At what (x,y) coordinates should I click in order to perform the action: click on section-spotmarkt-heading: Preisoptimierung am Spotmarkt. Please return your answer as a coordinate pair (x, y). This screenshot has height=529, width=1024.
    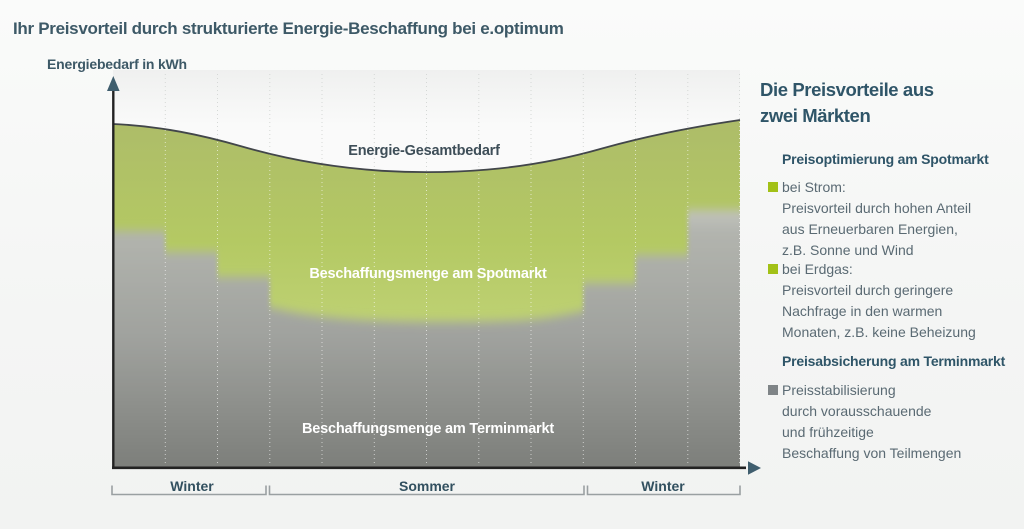
    Looking at the image, I should click on (885, 159).